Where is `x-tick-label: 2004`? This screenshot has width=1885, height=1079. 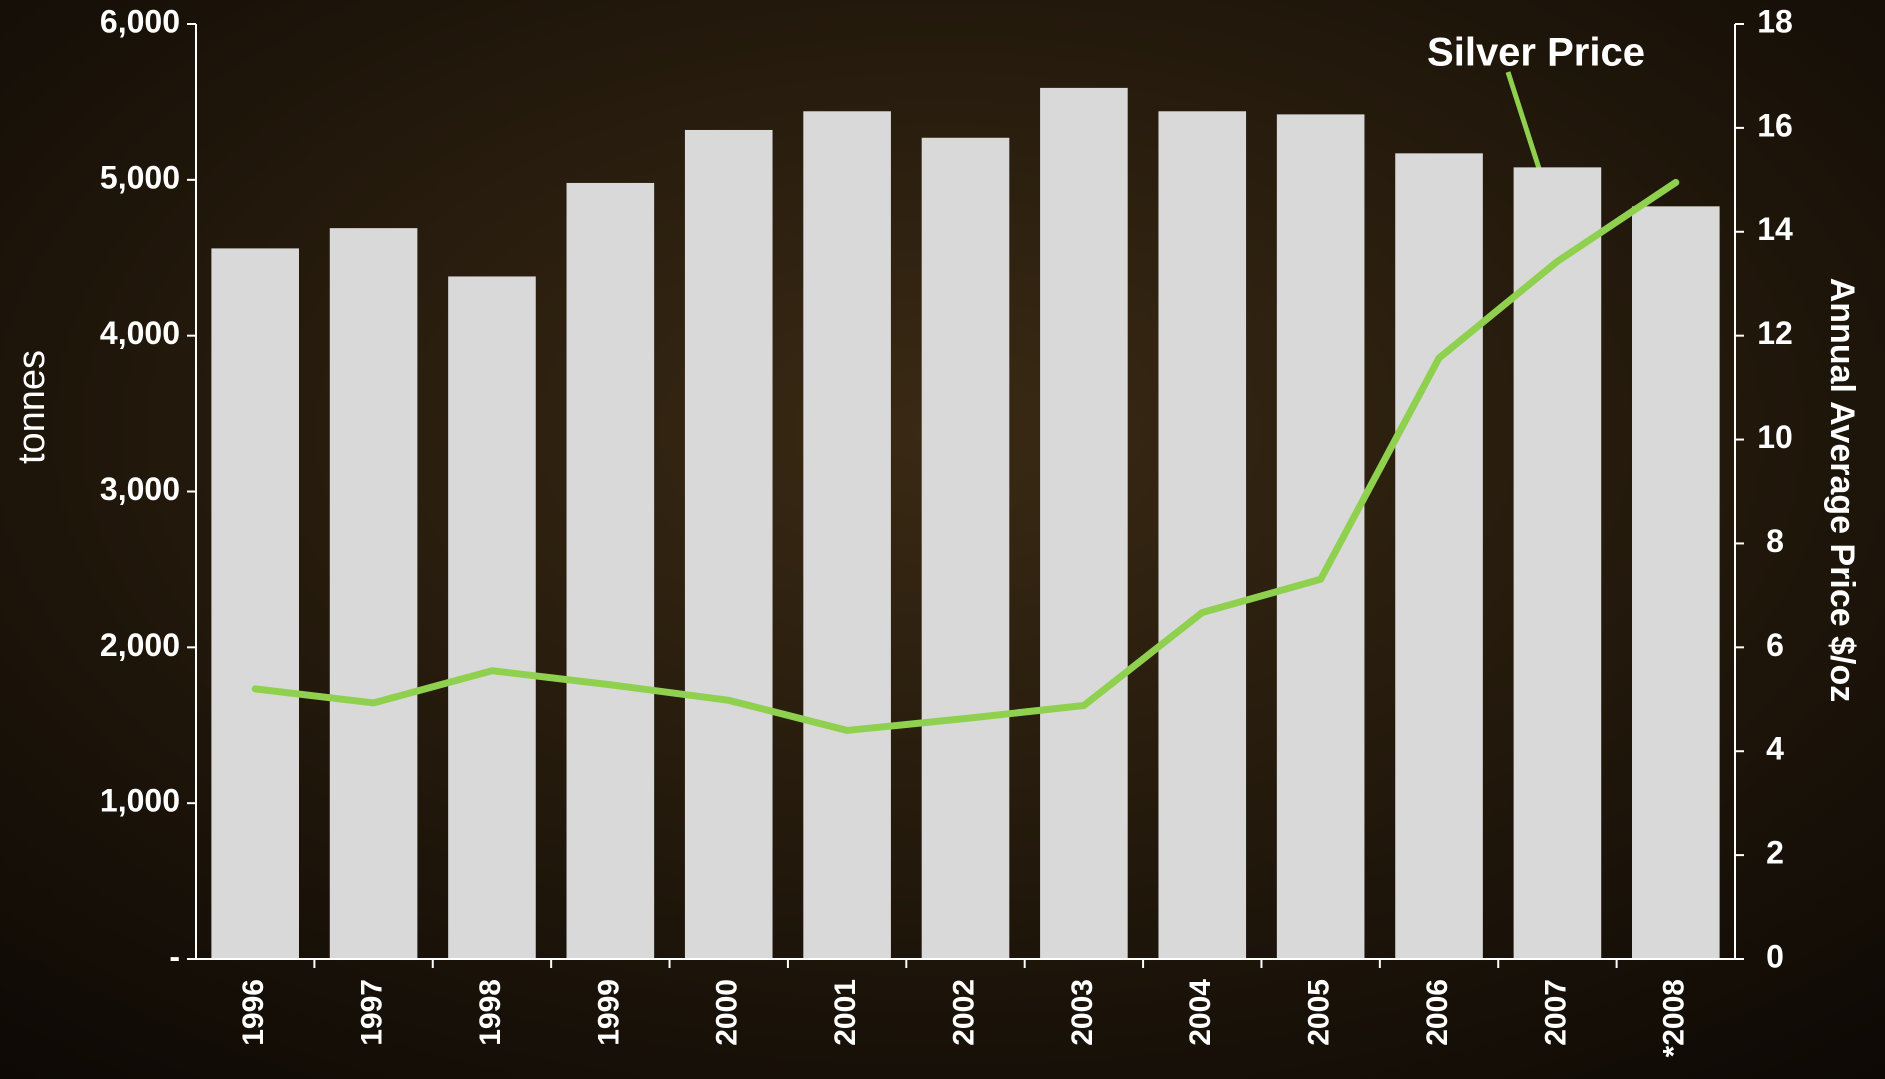 x-tick-label: 2004 is located at coordinates (1200, 1012).